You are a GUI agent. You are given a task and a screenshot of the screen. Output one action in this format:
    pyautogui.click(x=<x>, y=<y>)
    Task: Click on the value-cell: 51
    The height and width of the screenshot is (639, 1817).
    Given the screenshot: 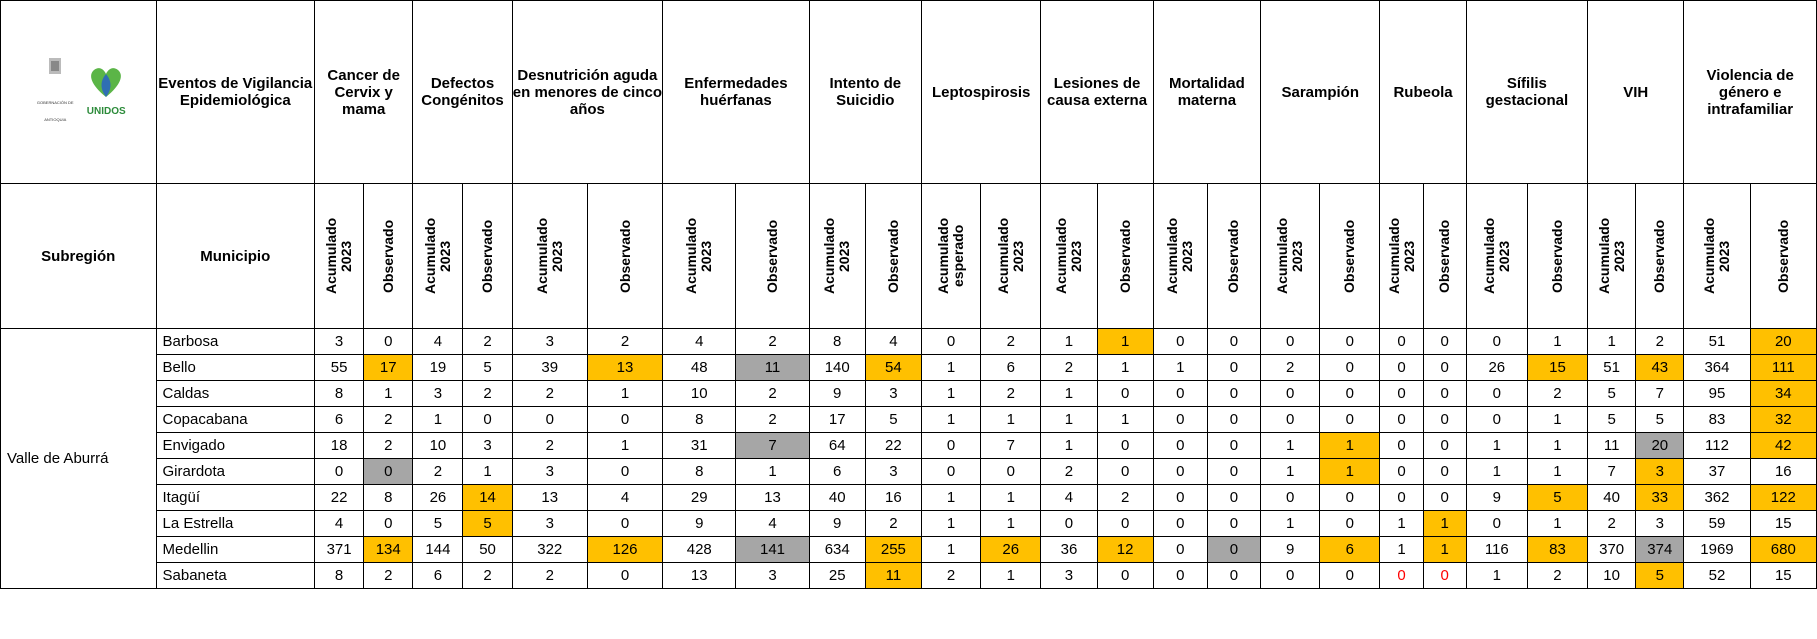 What is the action you would take?
    pyautogui.click(x=1717, y=341)
    